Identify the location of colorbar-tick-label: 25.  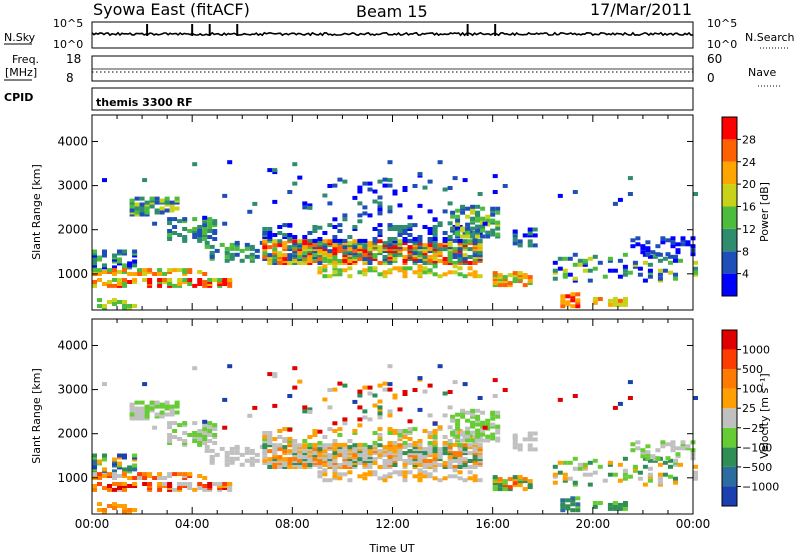
(749, 408).